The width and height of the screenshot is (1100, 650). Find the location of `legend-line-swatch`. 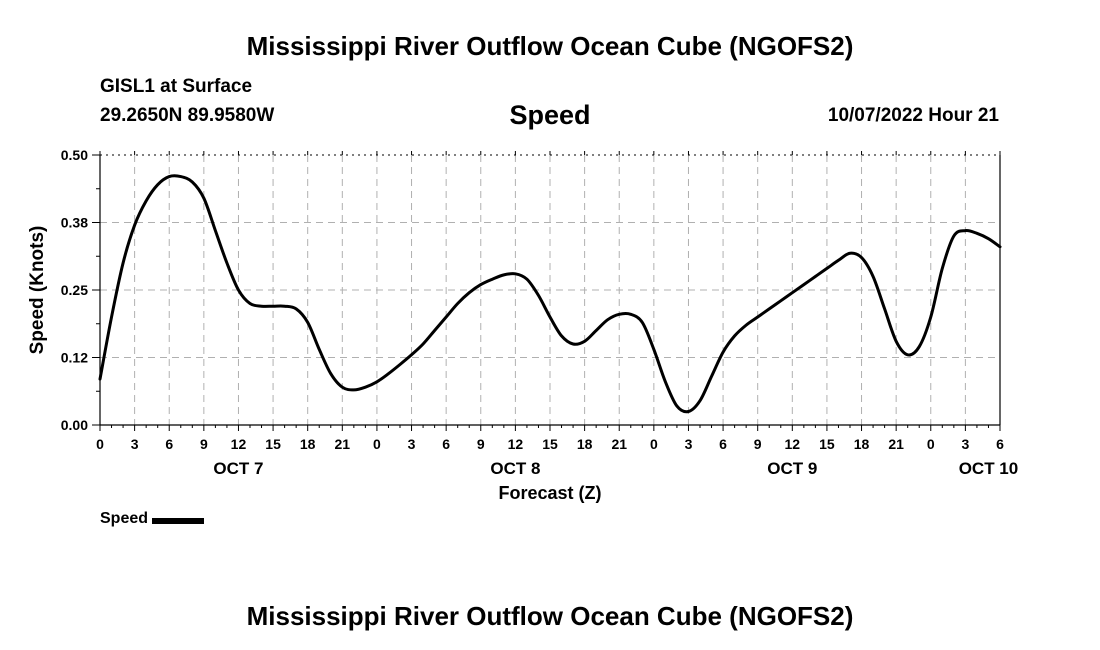

legend-line-swatch is located at coordinates (178, 520).